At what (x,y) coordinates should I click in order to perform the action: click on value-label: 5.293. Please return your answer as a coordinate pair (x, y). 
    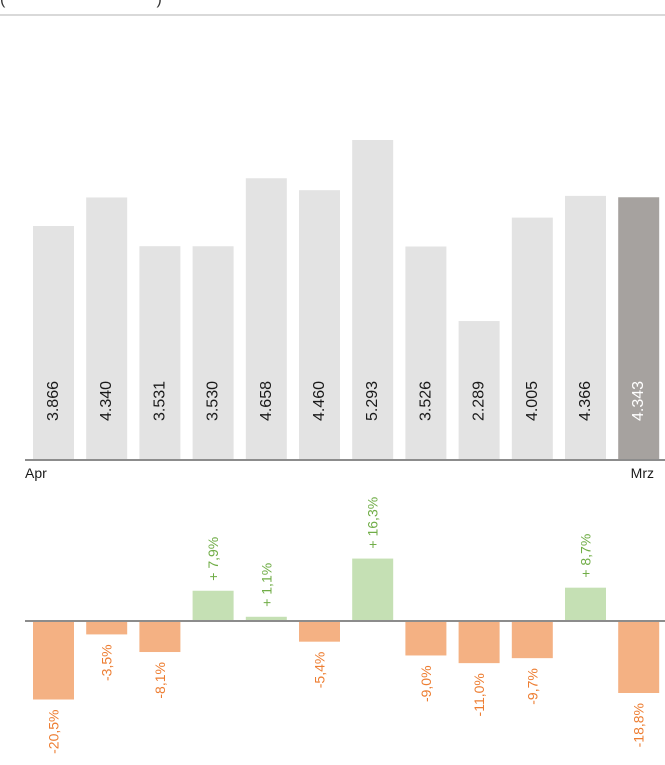
    Looking at the image, I should click on (372, 401).